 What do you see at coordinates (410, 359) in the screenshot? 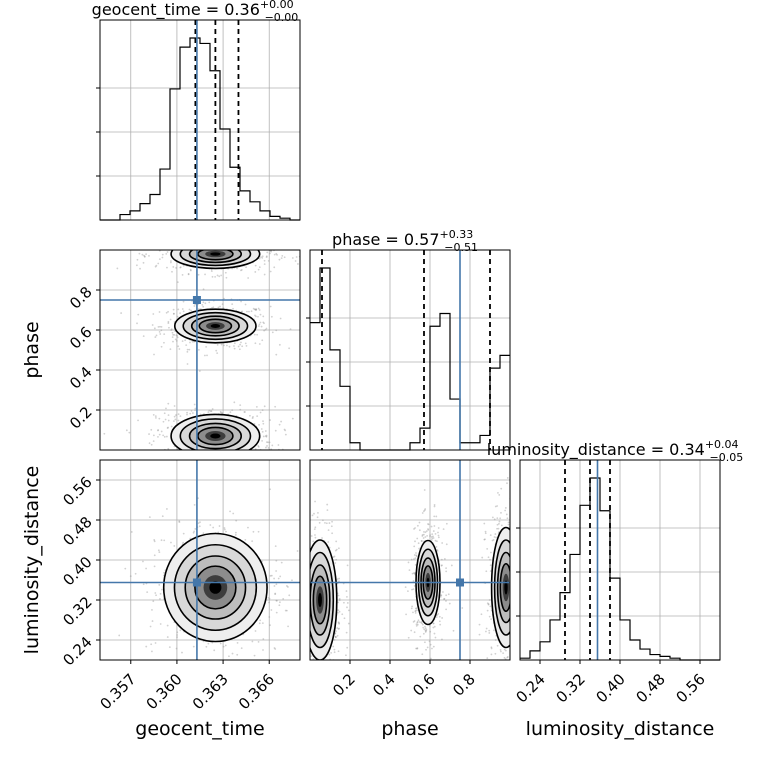
I see `hist-series-phase` at bounding box center [410, 359].